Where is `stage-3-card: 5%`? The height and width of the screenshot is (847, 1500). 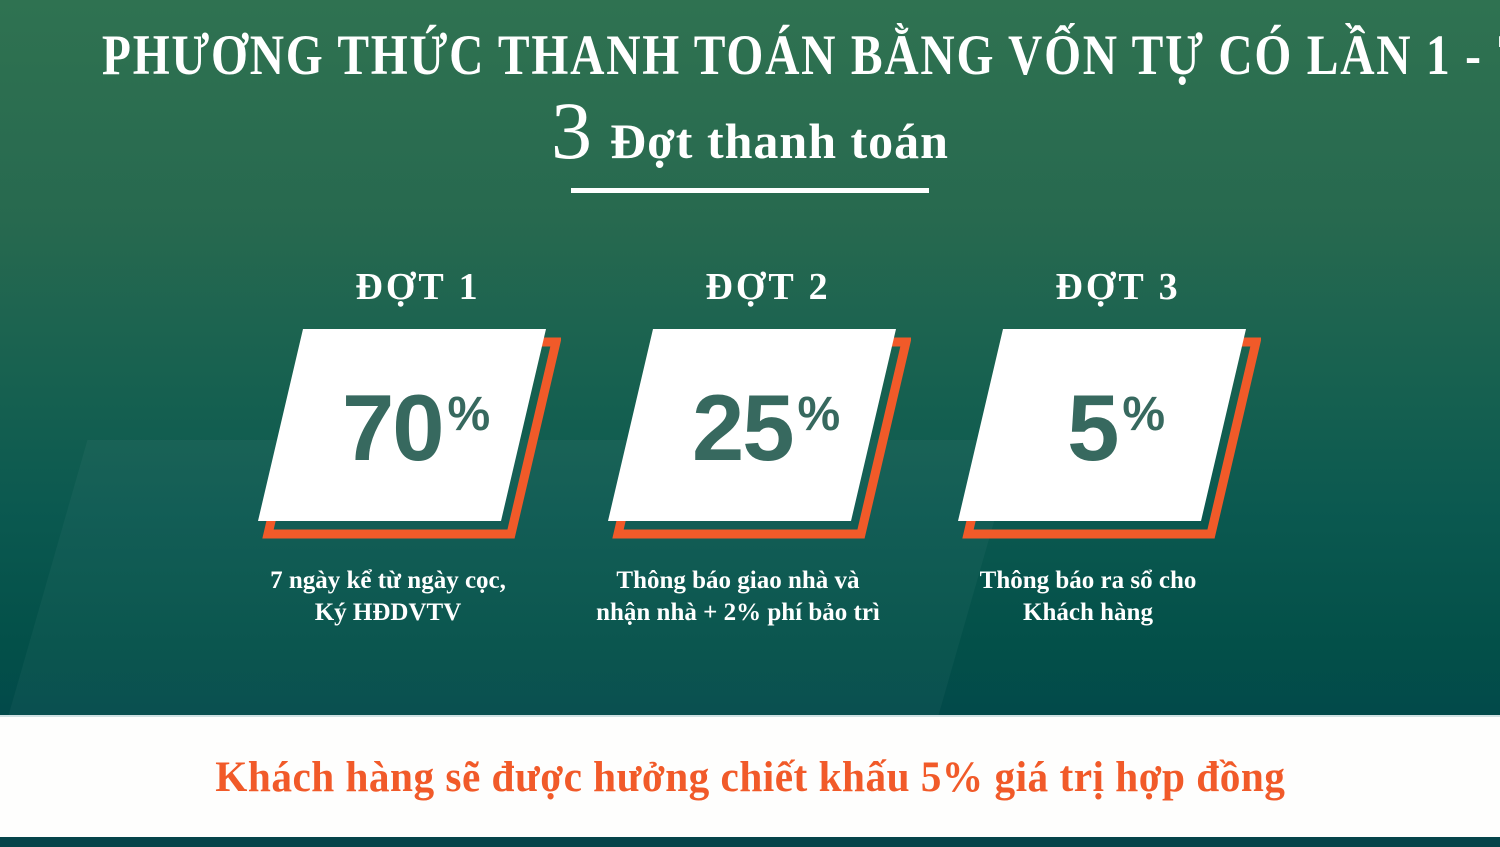 stage-3-card: 5% is located at coordinates (1100, 443).